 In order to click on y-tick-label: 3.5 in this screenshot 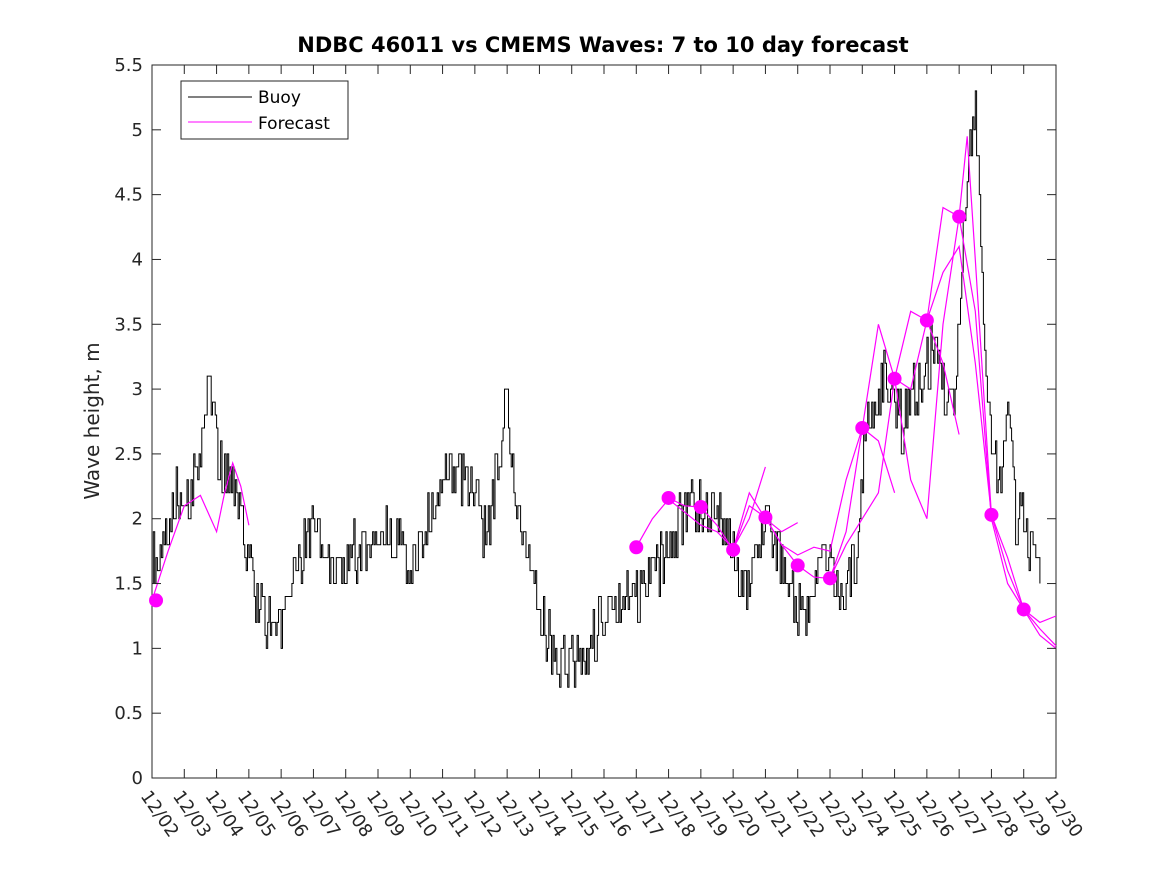, I will do `click(128, 324)`.